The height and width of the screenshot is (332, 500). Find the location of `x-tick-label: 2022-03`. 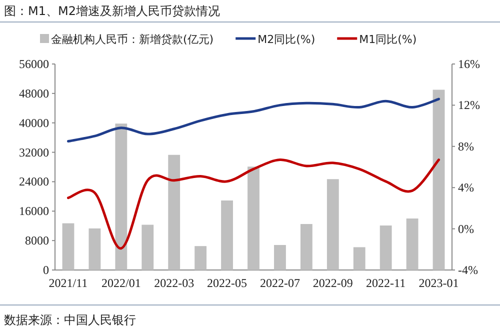

x-tick-label: 2022-03 is located at coordinates (174, 283).